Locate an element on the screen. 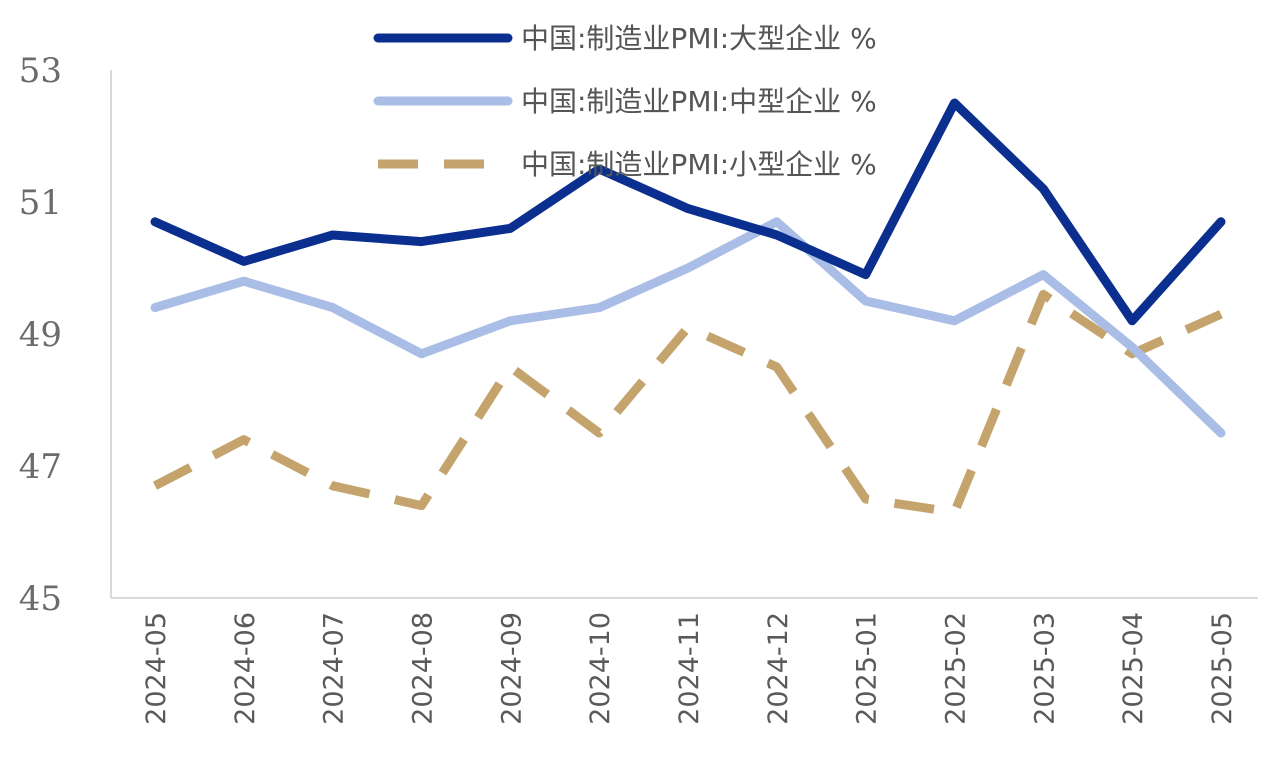 This screenshot has width=1266, height=774. x-tick-label: 2025-05 is located at coordinates (1222, 668).